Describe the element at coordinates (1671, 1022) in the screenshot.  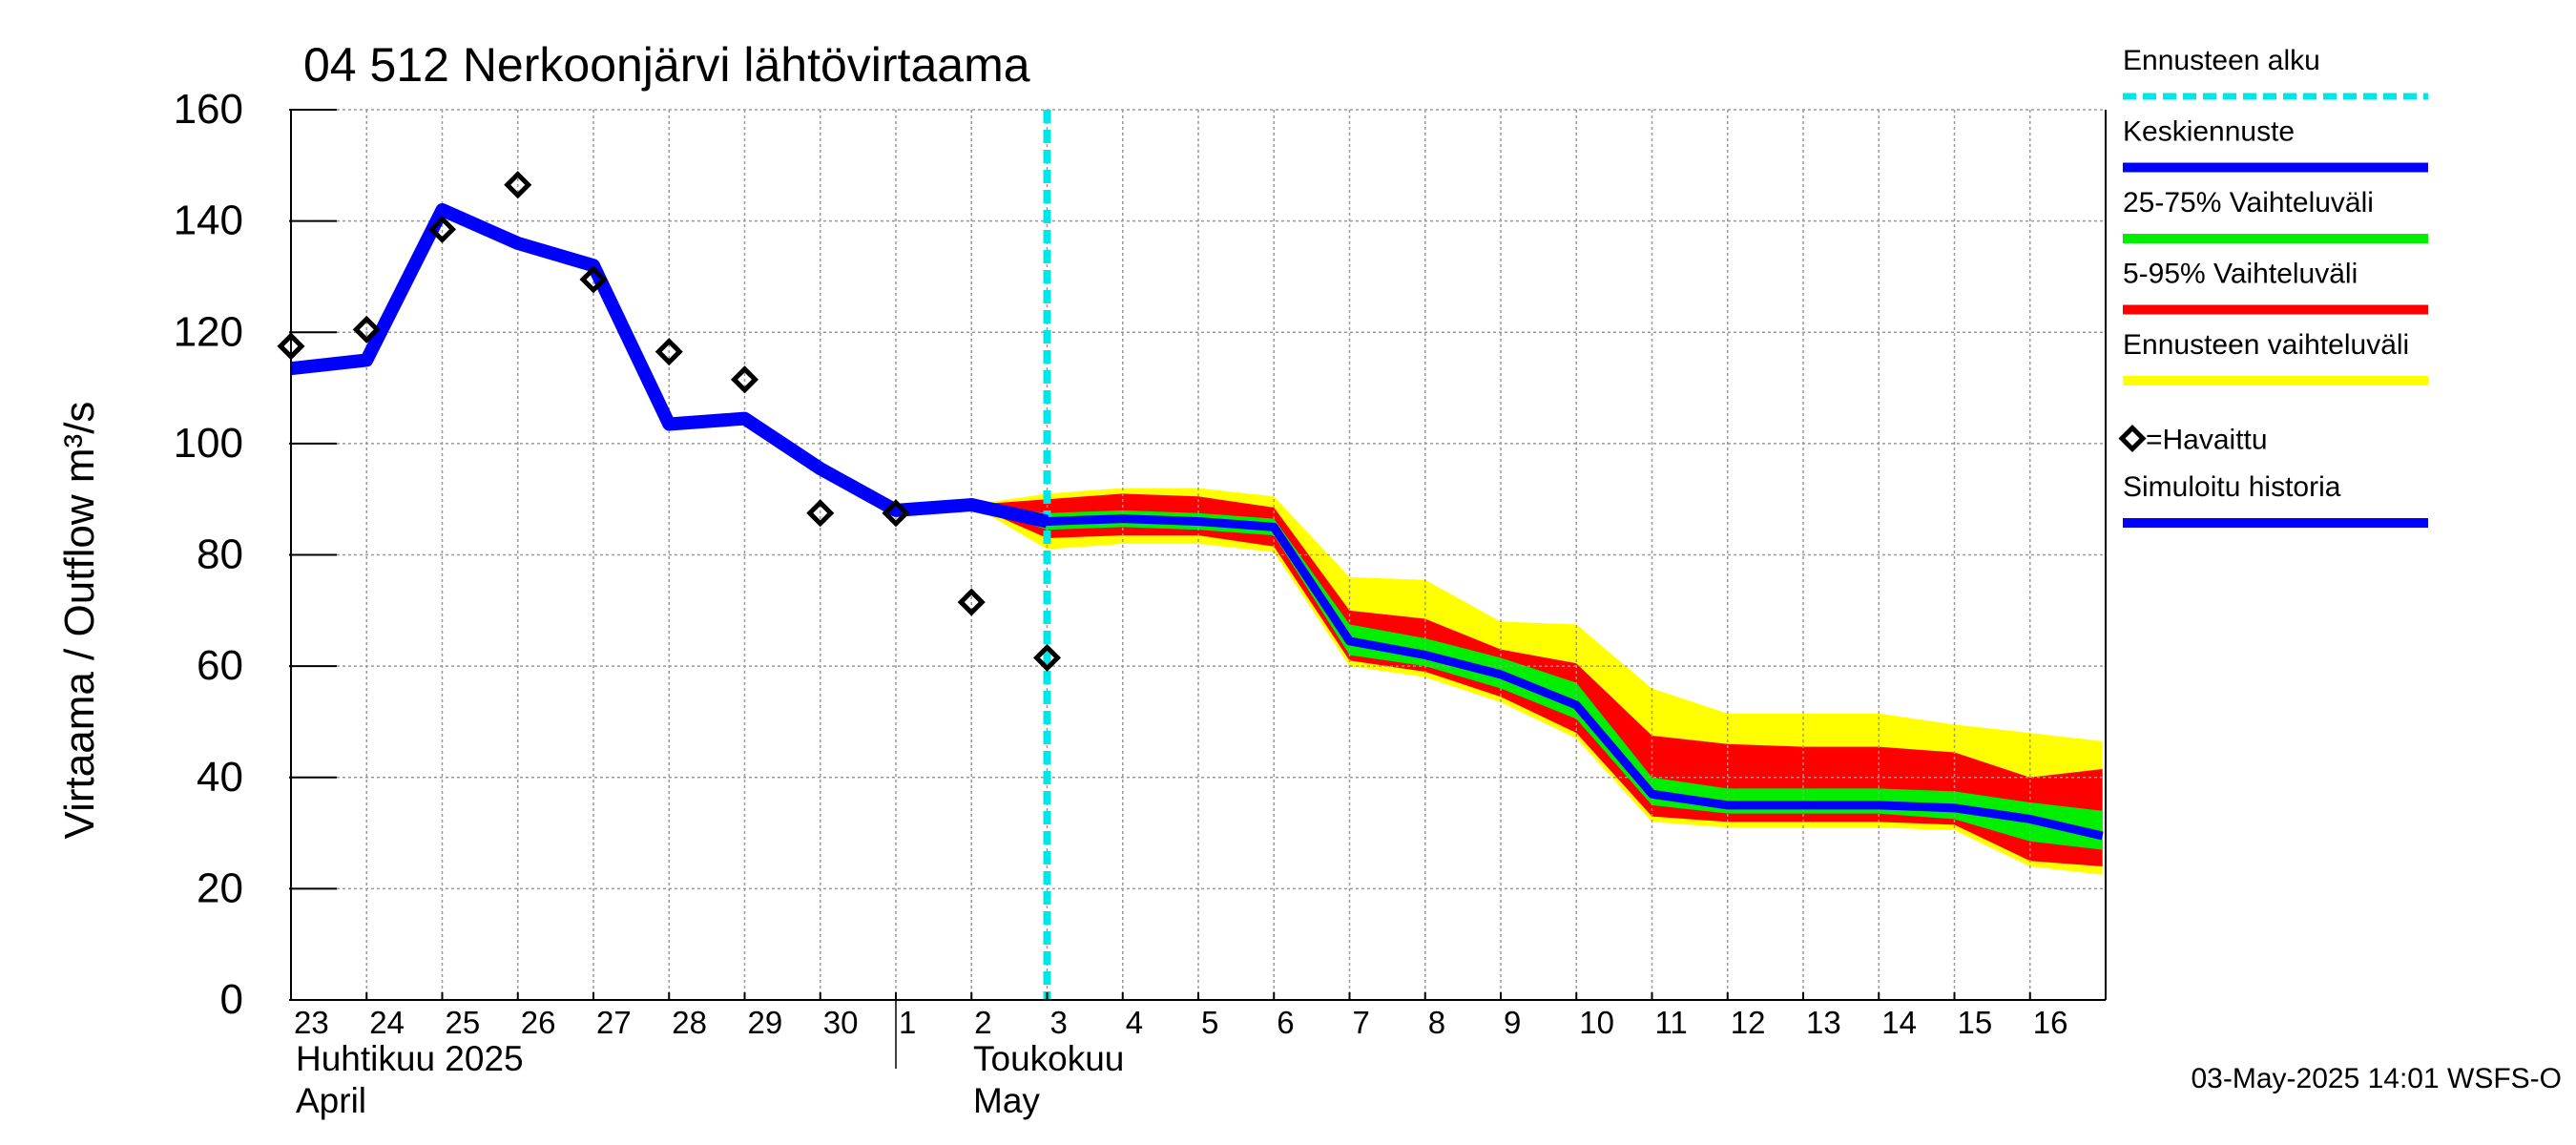
I see `x-tick-label: 11` at that location.